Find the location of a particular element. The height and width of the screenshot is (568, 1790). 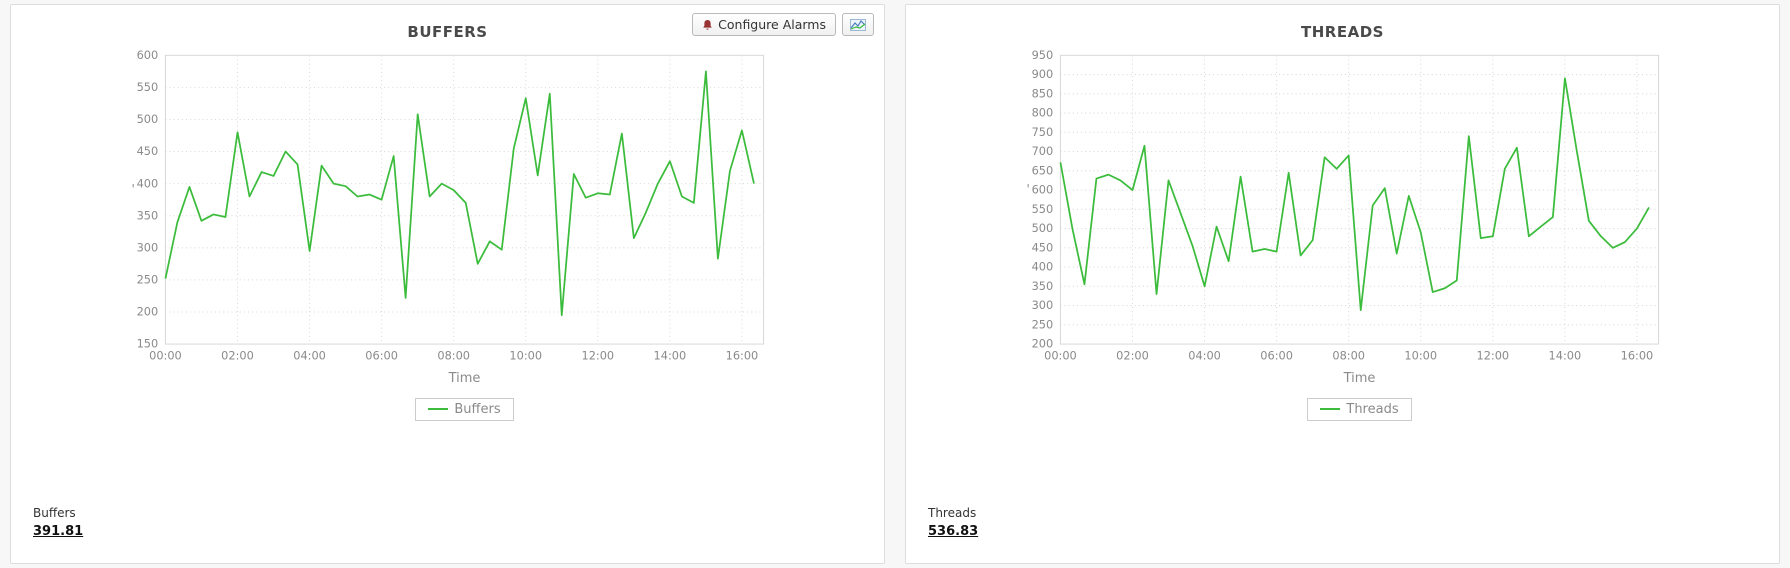

configure-alarms-button: Configure Alarms is located at coordinates (764, 24).